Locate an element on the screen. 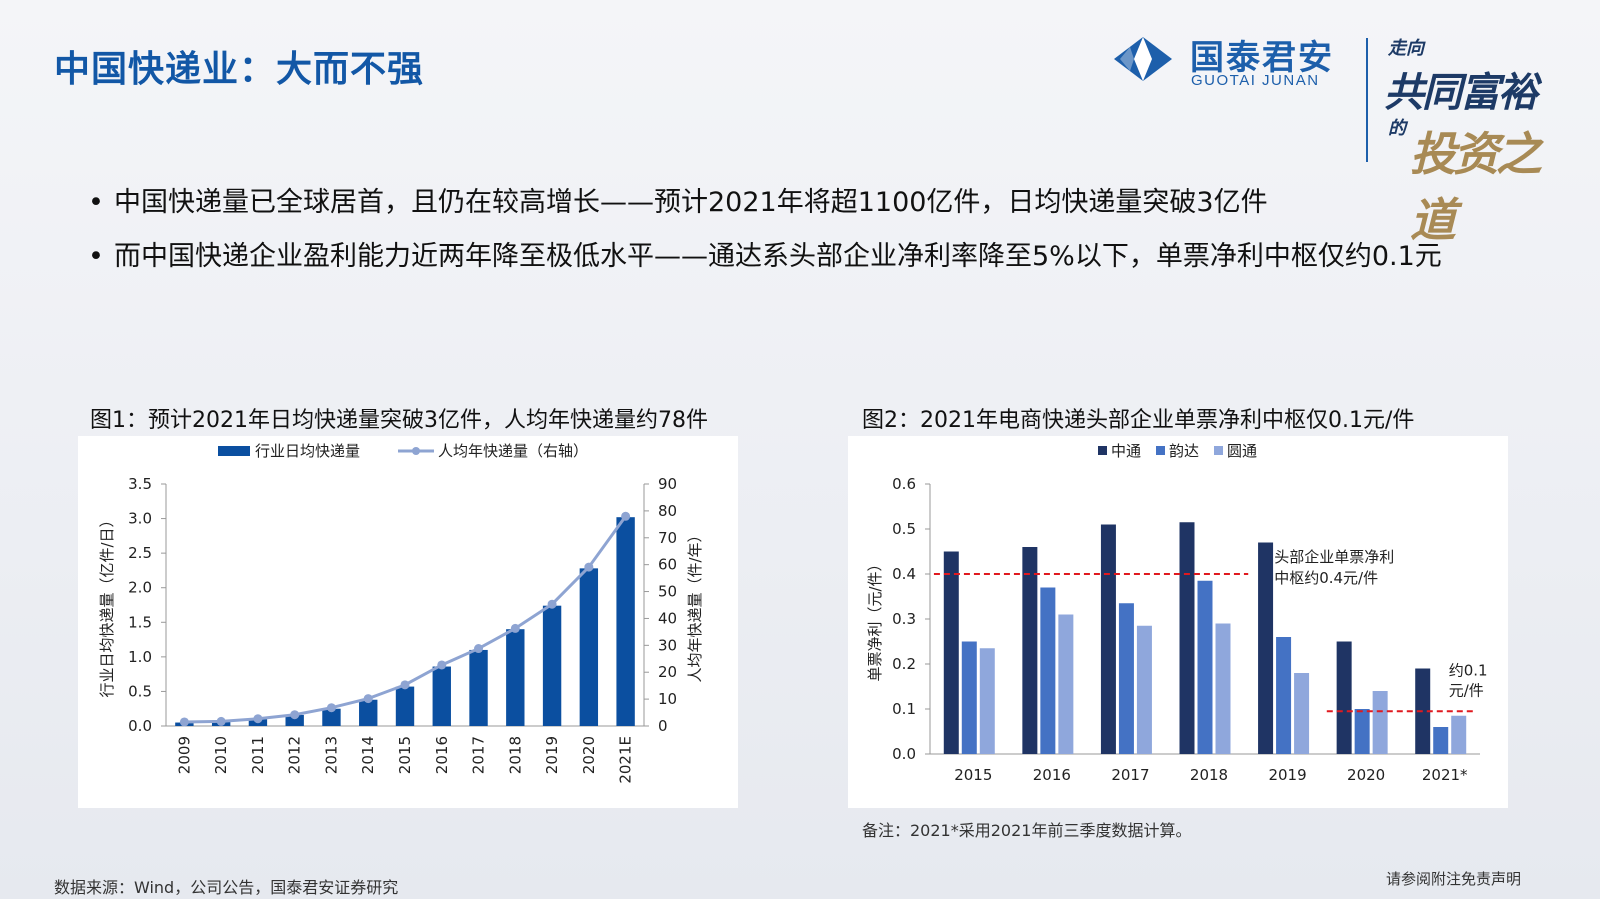 The height and width of the screenshot is (899, 1600). y2-axis-title-group: 人均年快递量（件/年） is located at coordinates (695, 604).